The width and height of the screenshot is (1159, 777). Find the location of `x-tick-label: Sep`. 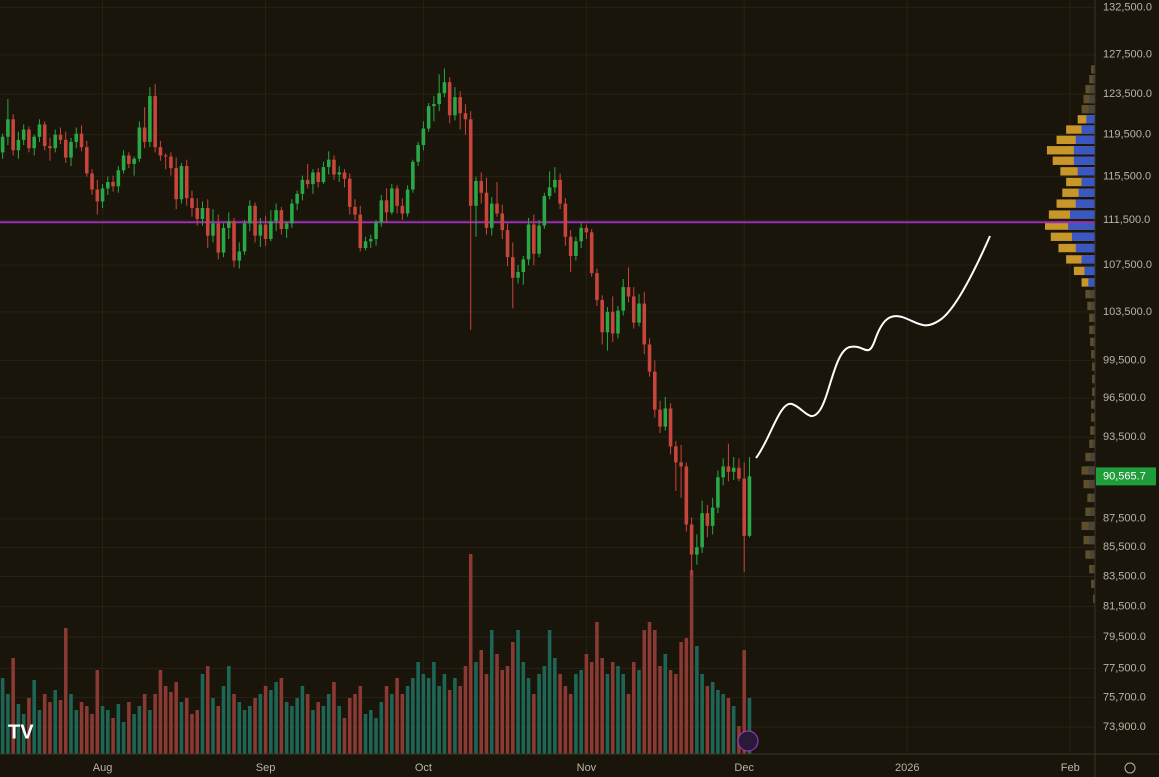

x-tick-label: Sep is located at coordinates (266, 768).